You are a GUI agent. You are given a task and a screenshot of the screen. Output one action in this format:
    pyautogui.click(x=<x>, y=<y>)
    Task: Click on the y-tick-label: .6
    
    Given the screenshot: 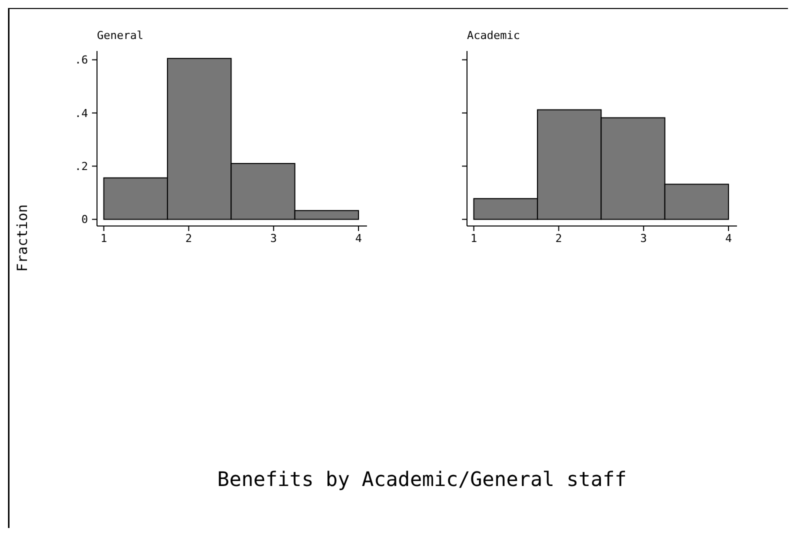 What is the action you would take?
    pyautogui.click(x=81, y=60)
    